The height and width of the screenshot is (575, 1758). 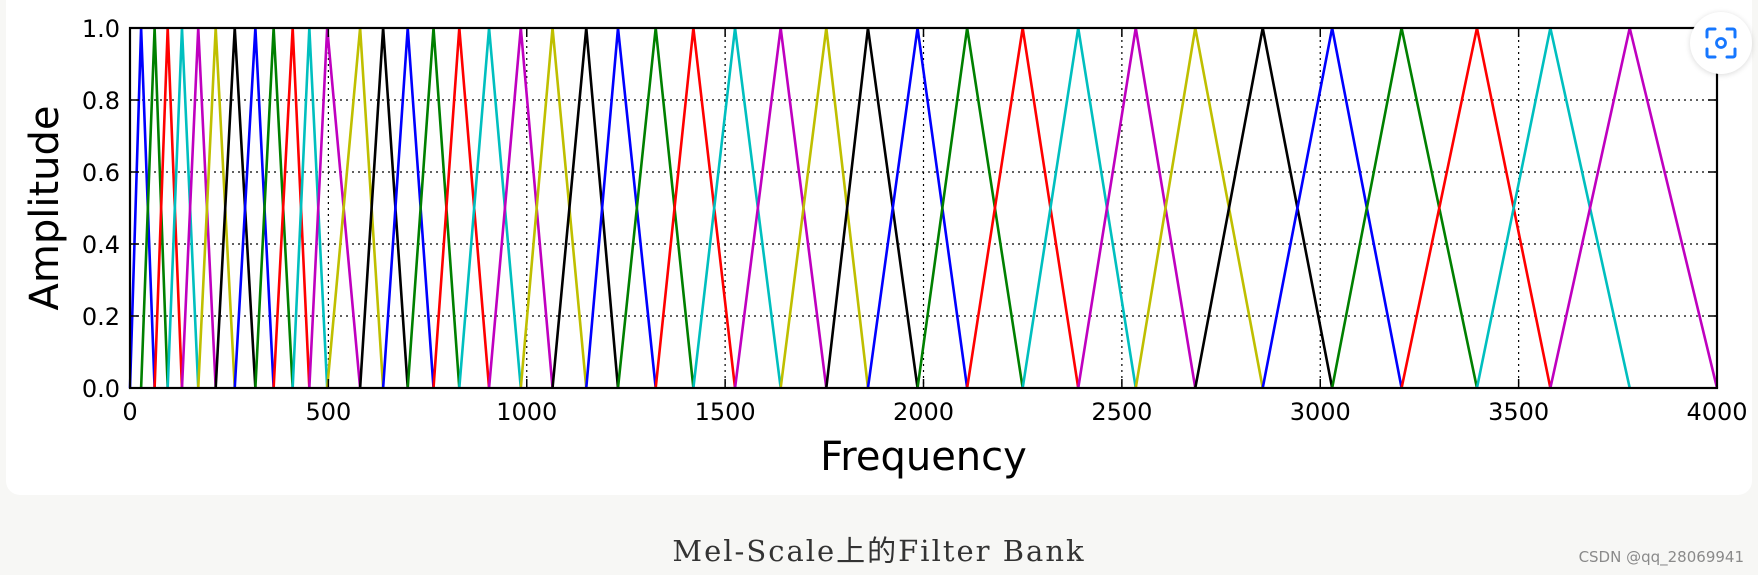 I want to click on x-tick-label: 1000, so click(x=526, y=412).